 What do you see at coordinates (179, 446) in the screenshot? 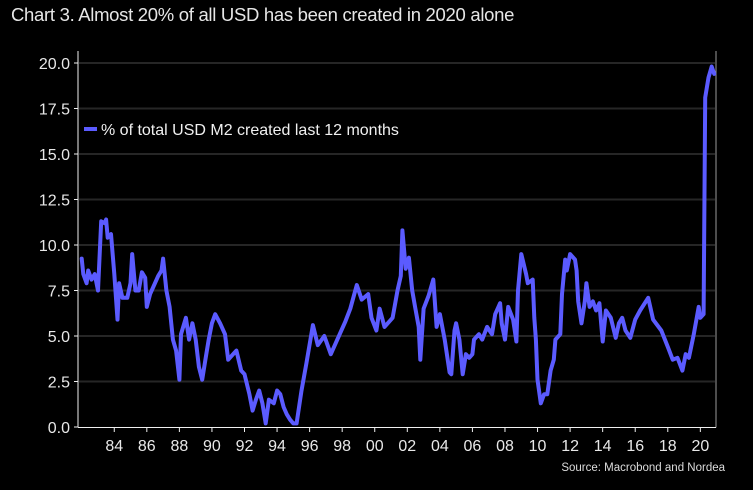
I see `x-tick-label: 88` at bounding box center [179, 446].